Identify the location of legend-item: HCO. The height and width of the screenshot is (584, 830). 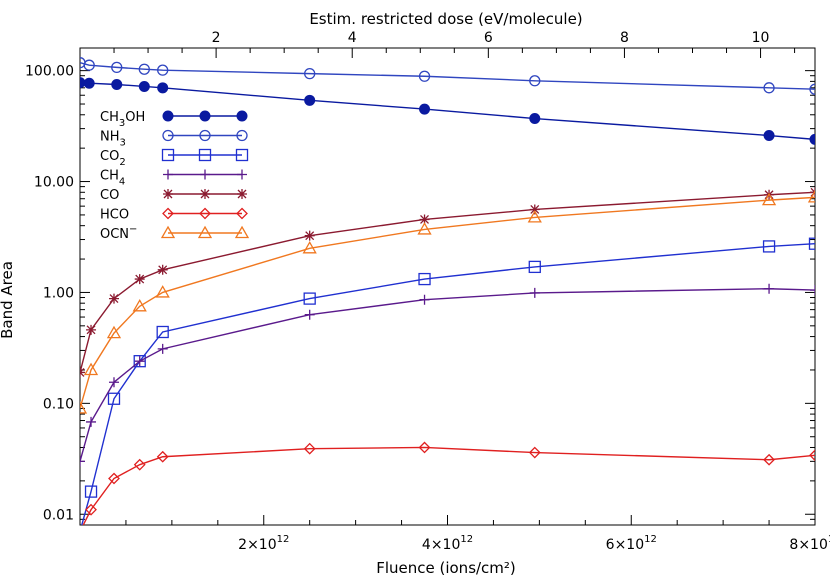
(174, 215).